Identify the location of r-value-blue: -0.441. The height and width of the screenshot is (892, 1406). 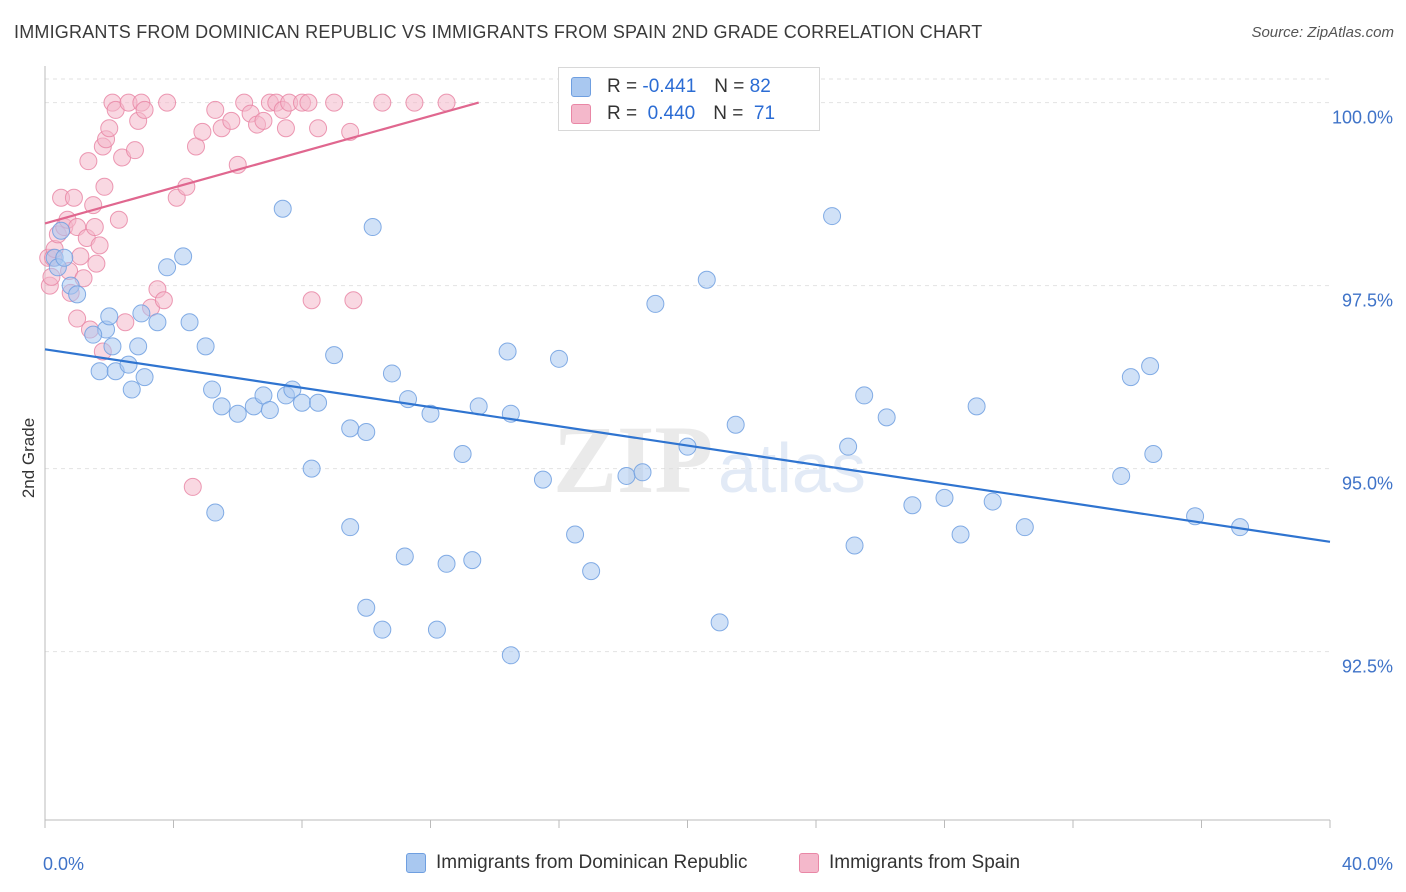
(669, 86).